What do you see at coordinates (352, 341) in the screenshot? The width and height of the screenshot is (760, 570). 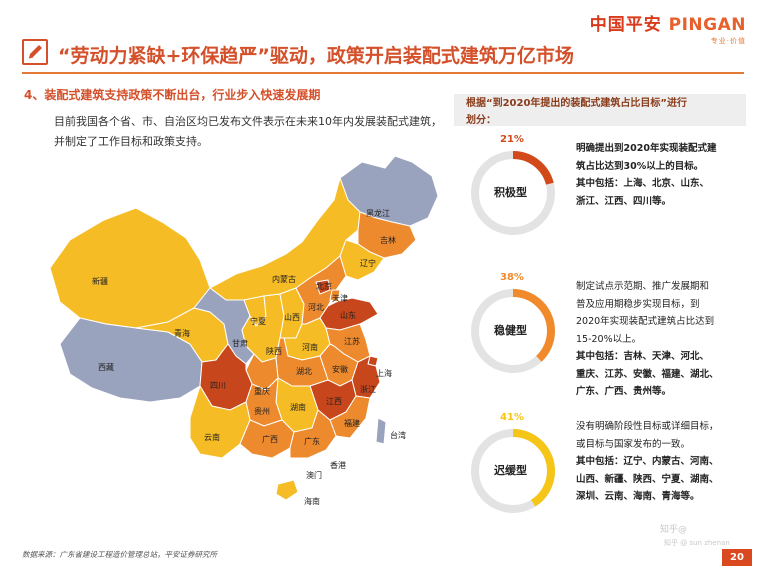 I see `label-jiangsu: 江苏` at bounding box center [352, 341].